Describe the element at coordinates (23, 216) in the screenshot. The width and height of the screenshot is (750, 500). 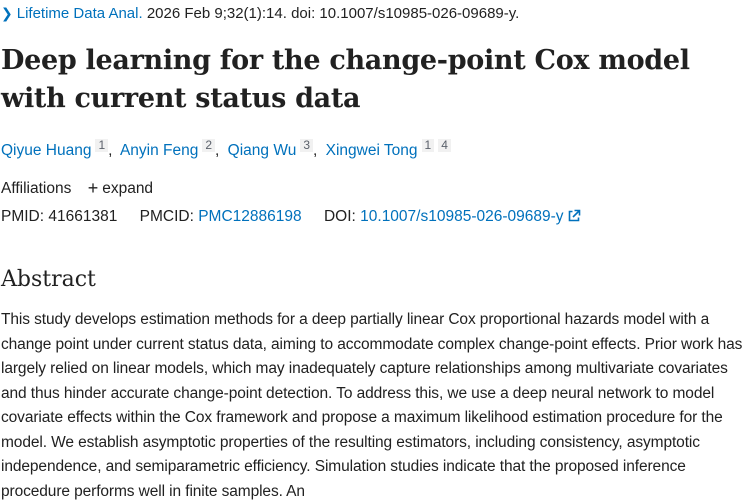
I see `pmid-label: PMID:` at that location.